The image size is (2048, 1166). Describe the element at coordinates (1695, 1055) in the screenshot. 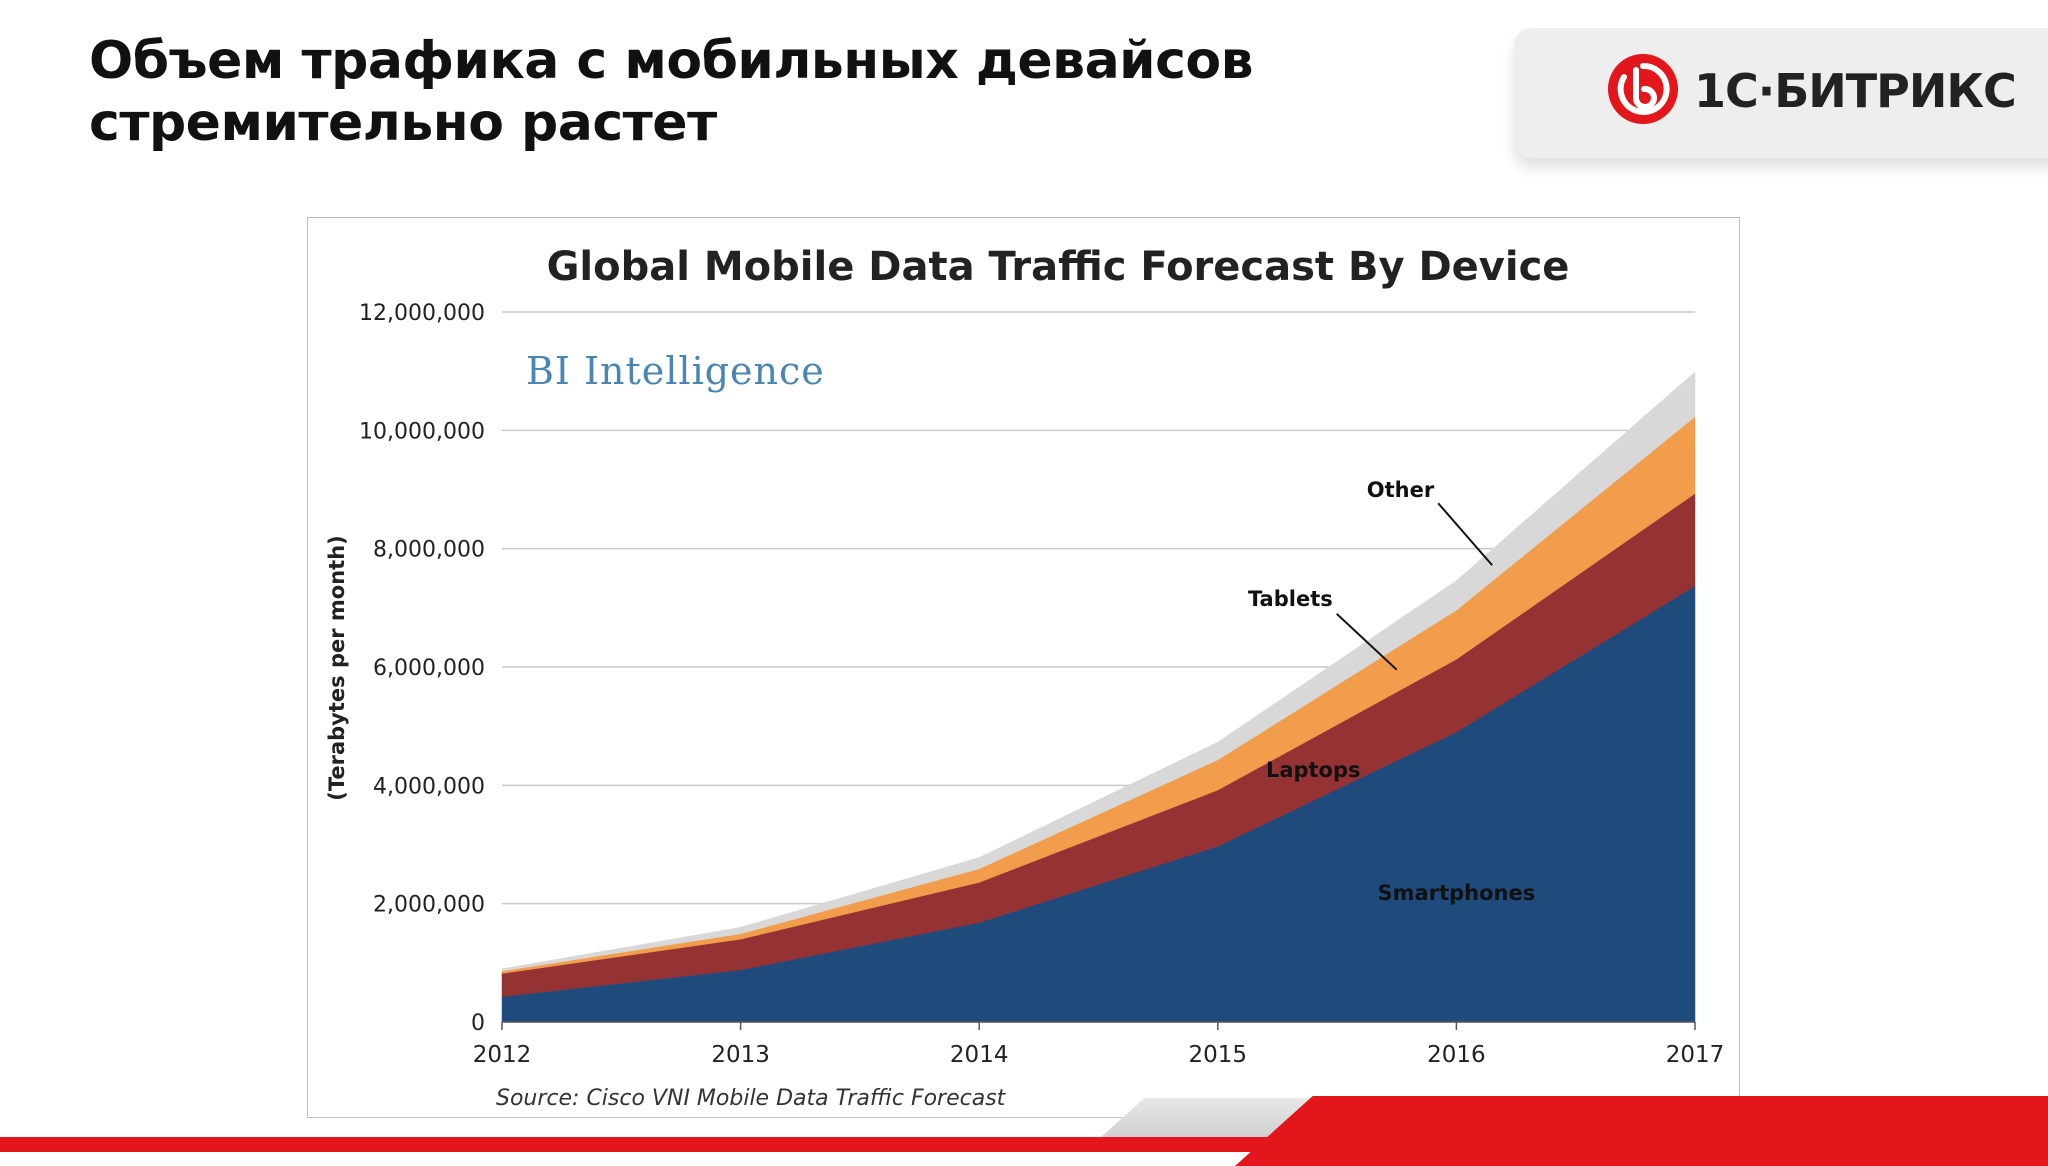

I see `x-tick-label: 2017` at that location.